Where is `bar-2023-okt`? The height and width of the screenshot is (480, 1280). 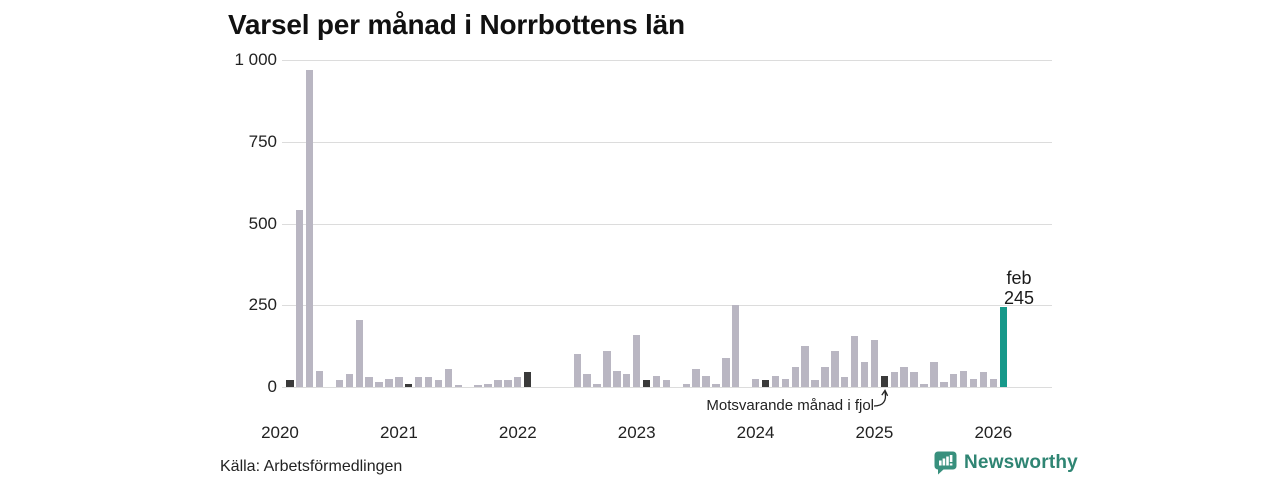
bar-2023-okt is located at coordinates (726, 372).